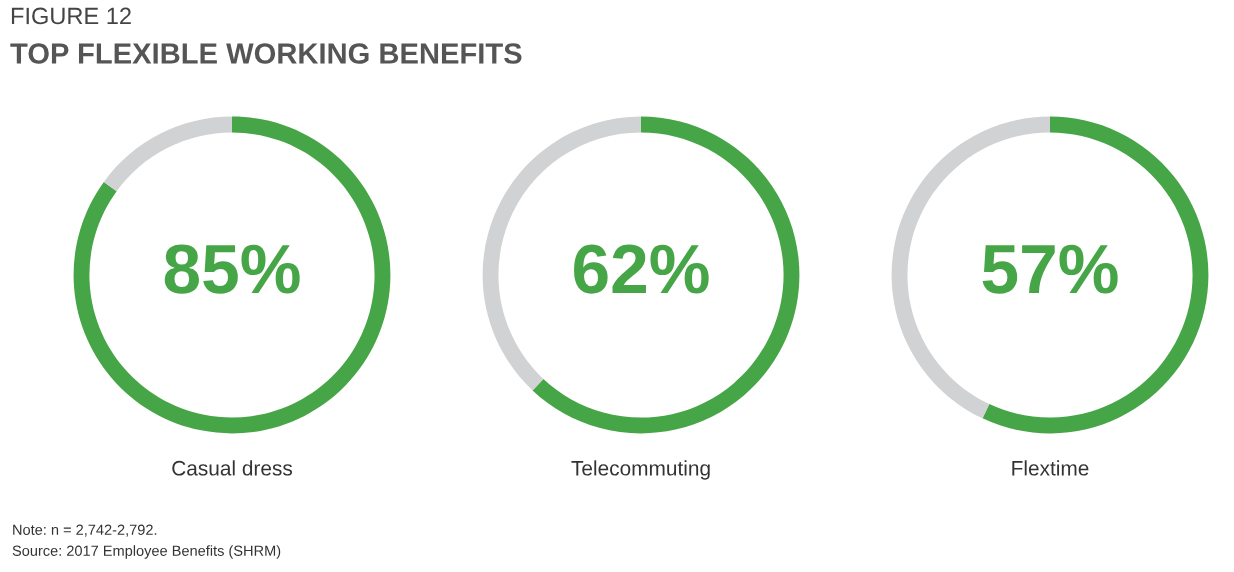 The width and height of the screenshot is (1234, 572). What do you see at coordinates (266, 53) in the screenshot?
I see `chart-title: TOP FLEXIBLE WORKING BENEFITS` at bounding box center [266, 53].